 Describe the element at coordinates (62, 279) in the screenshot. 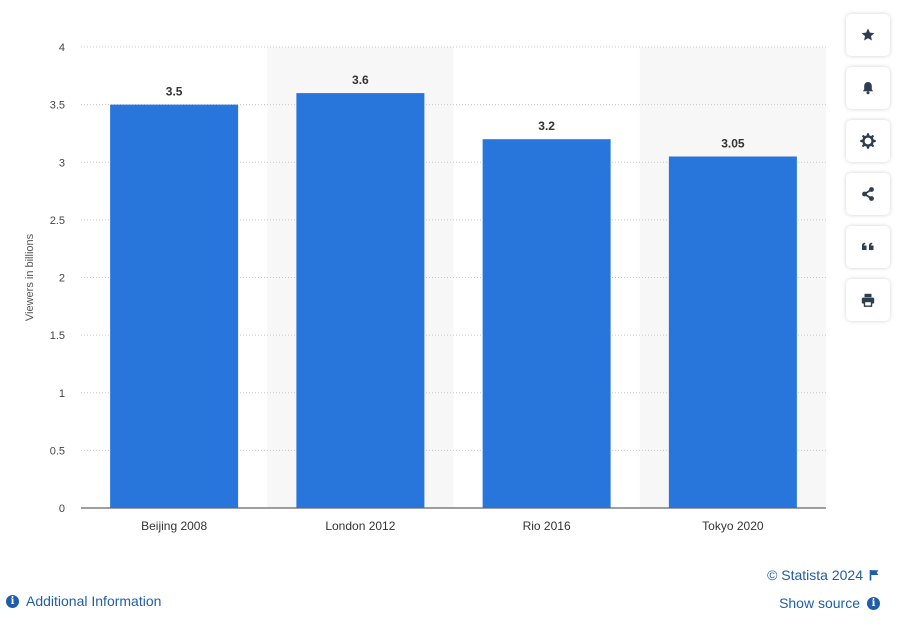

I see `y-tick-label: 2` at that location.